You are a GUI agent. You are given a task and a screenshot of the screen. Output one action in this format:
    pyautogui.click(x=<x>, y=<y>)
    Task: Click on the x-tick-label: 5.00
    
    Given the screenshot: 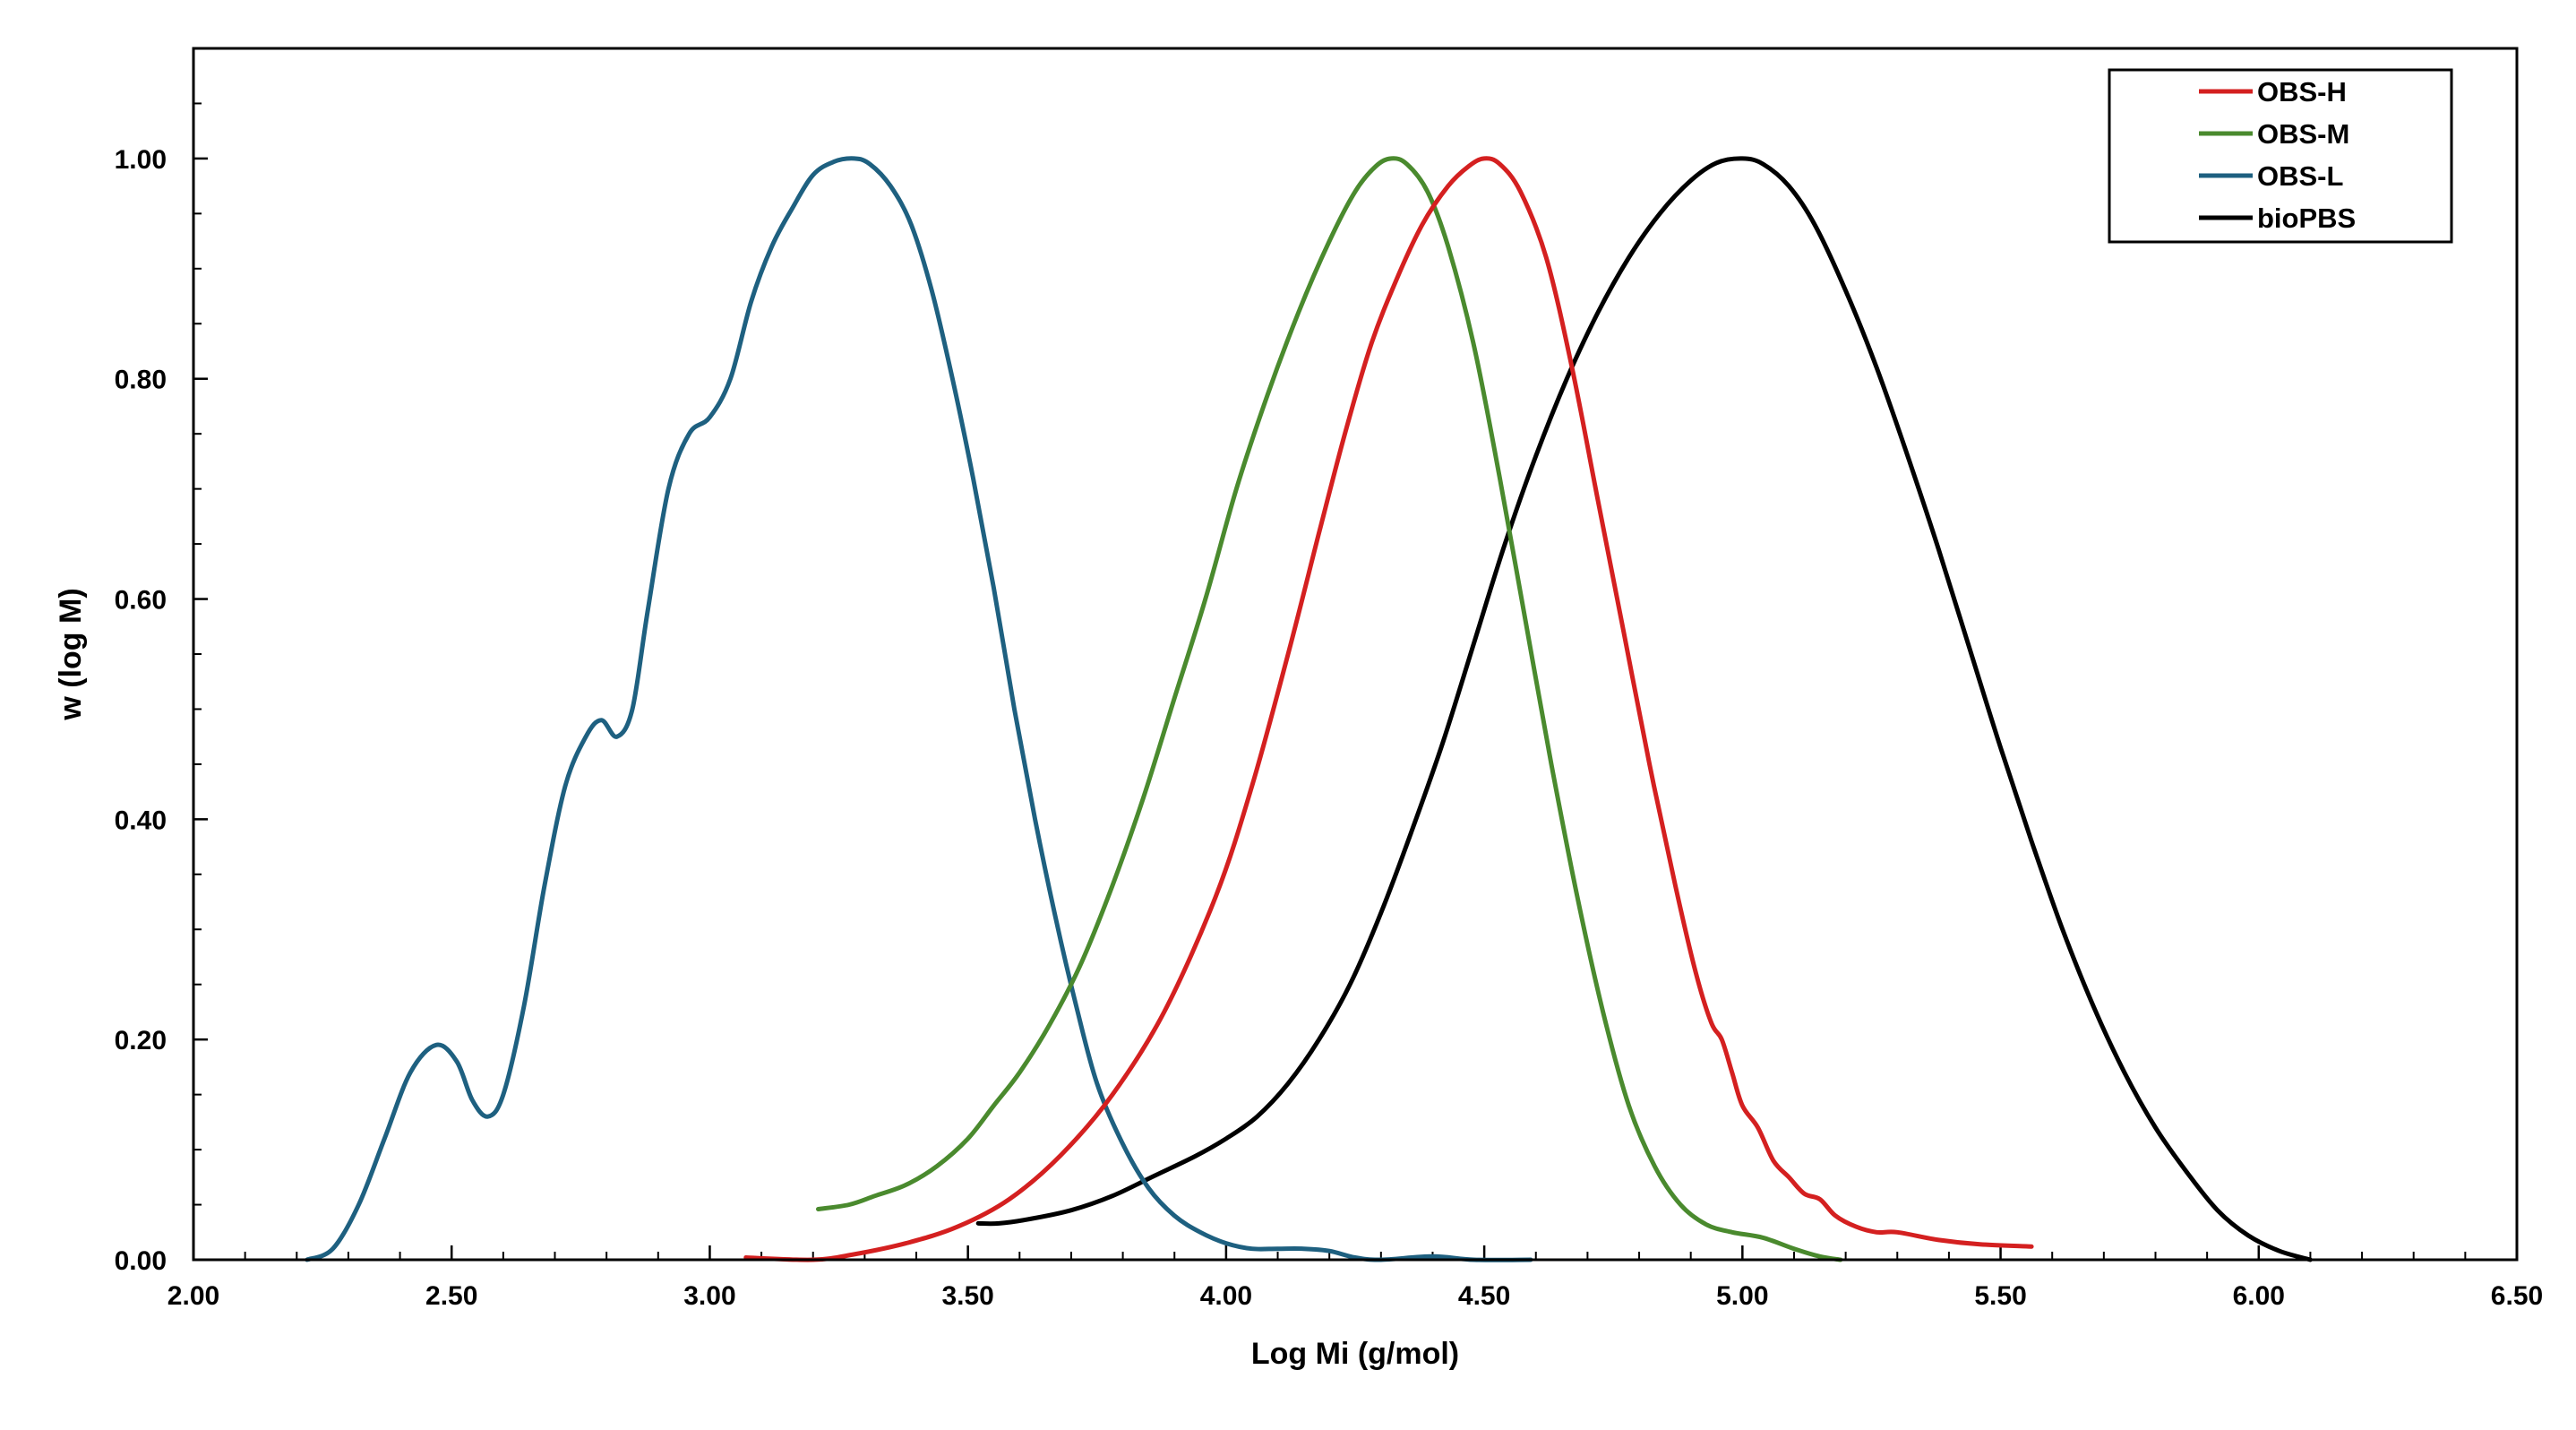 What is the action you would take?
    pyautogui.click(x=1742, y=1296)
    